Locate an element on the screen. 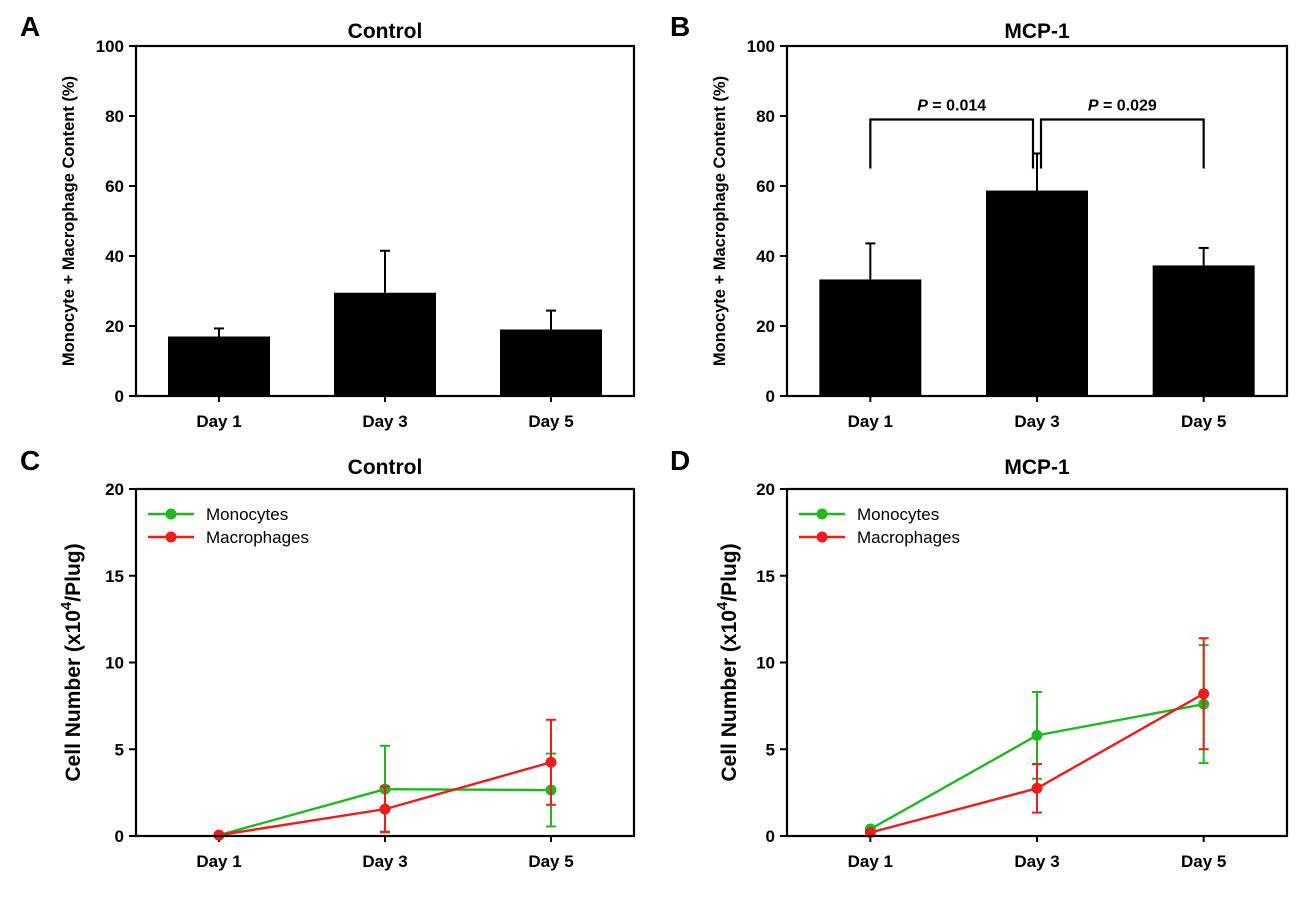 The image size is (1300, 907). p-value-text: = 0.014 is located at coordinates (957, 106).